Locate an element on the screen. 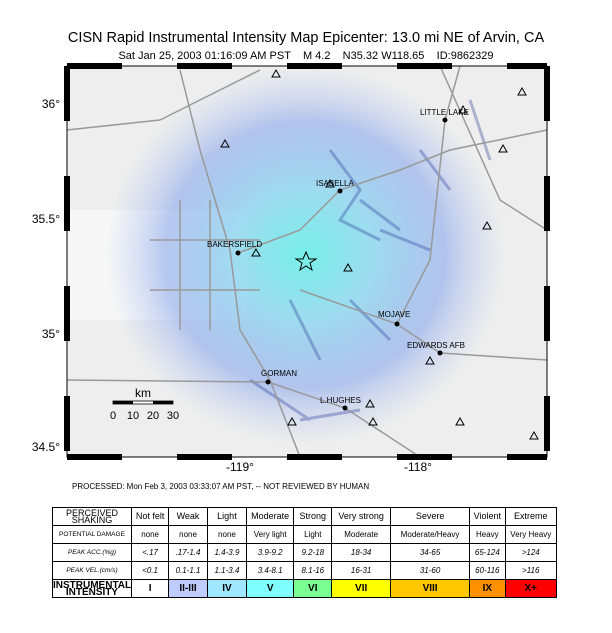 The image size is (612, 633). legend-cell: 18-34 is located at coordinates (361, 552).